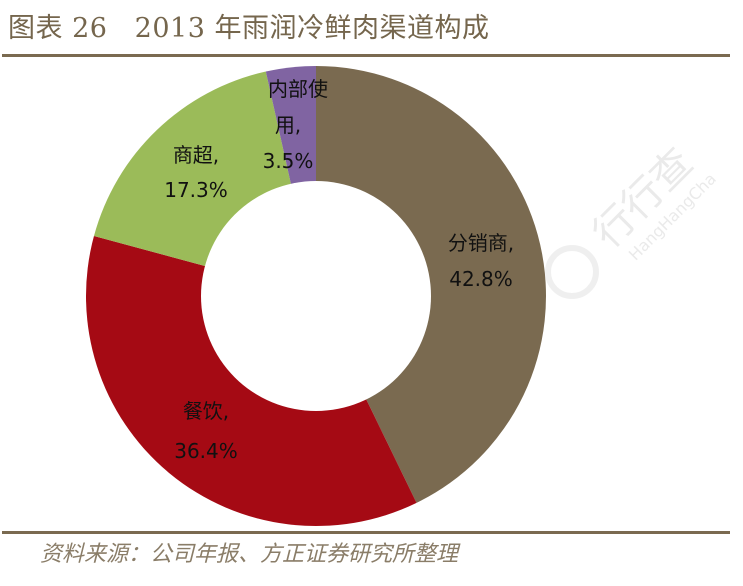  I want to click on svg-text: 17.3%, so click(196, 190).